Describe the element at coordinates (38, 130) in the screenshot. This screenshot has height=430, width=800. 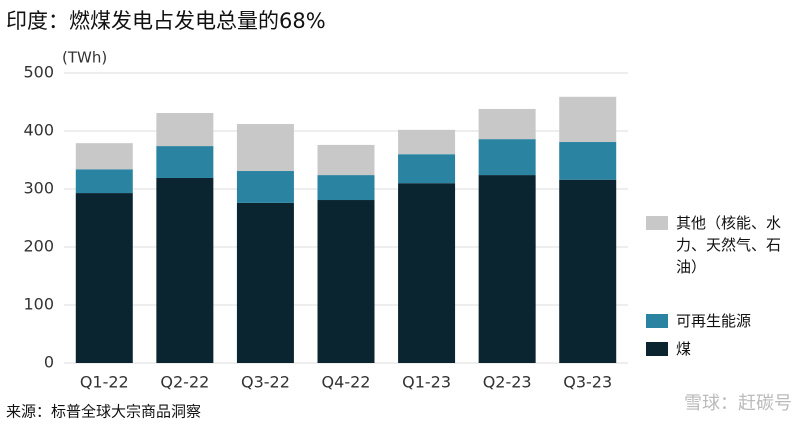
I see `y-tick-label: 400` at that location.